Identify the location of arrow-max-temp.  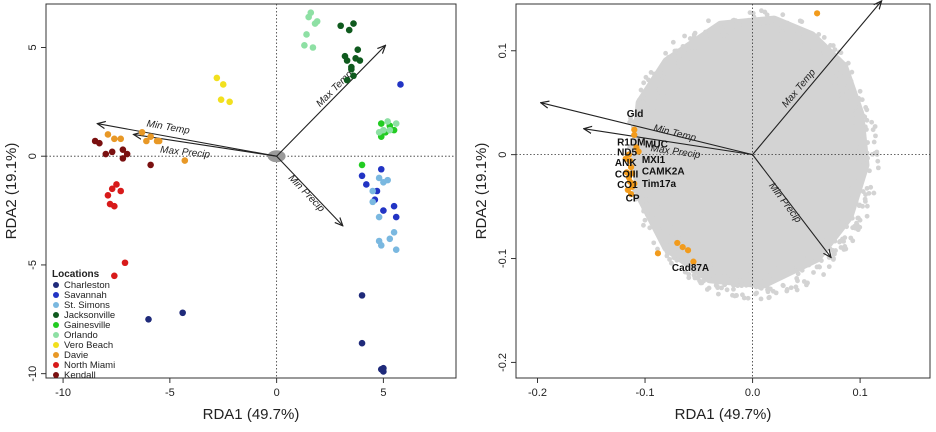
(331, 101).